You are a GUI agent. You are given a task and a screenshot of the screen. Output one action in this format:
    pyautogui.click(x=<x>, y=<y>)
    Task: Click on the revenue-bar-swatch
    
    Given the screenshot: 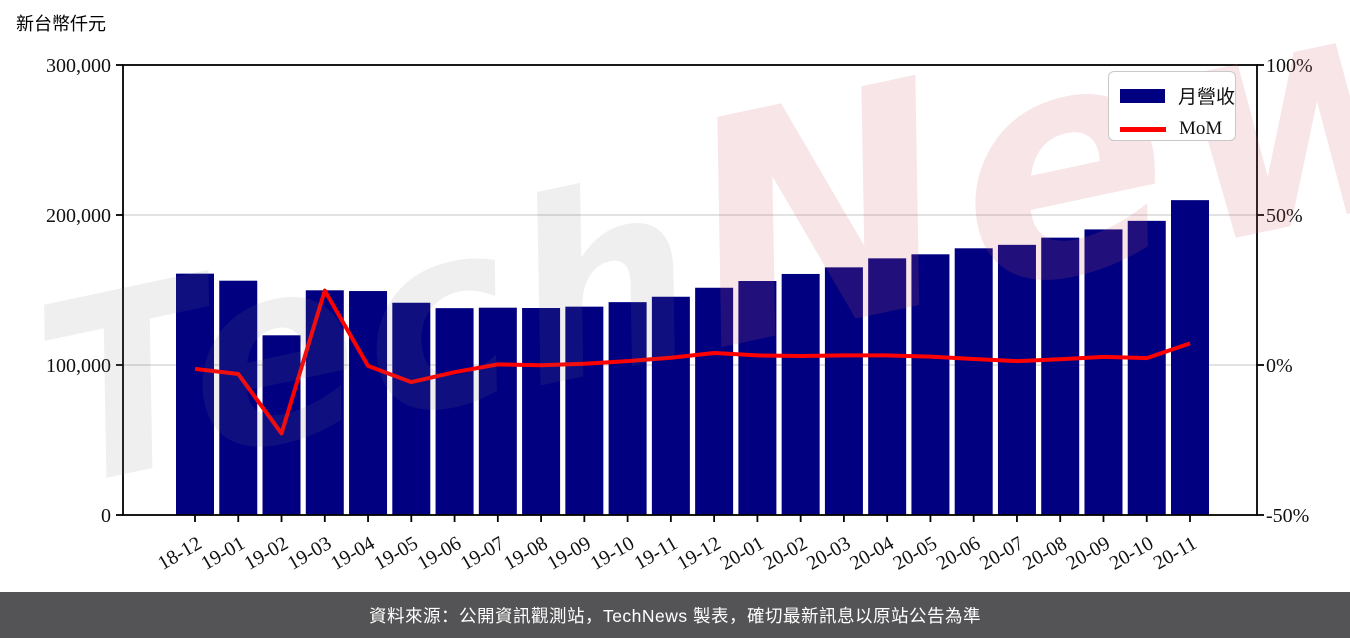 What is the action you would take?
    pyautogui.click(x=1142, y=95)
    